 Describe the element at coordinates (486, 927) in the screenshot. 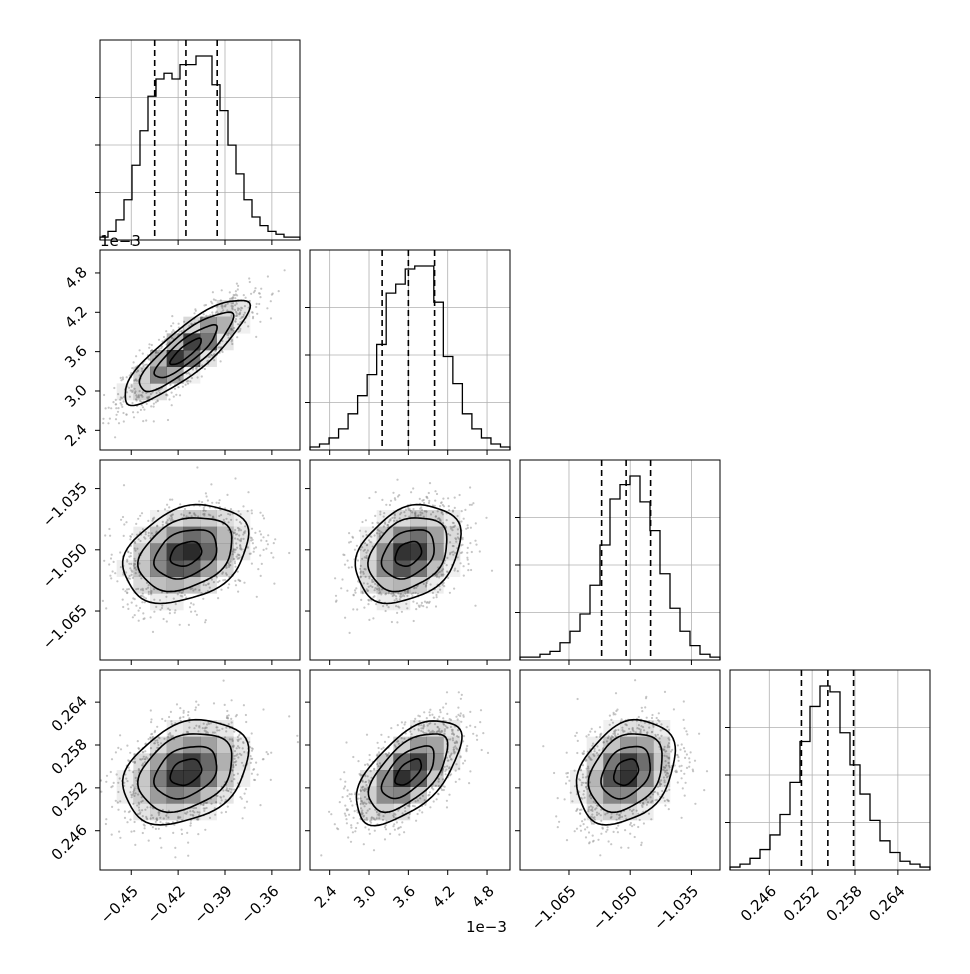

I see `x-offset-label: 1e−3` at that location.